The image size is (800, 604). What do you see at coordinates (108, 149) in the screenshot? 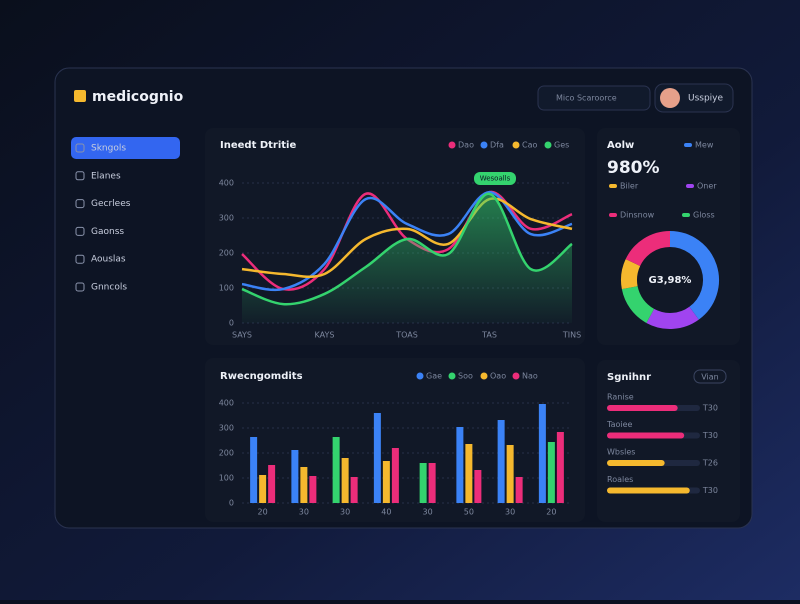
I see `nav-label: Skngols` at bounding box center [108, 149].